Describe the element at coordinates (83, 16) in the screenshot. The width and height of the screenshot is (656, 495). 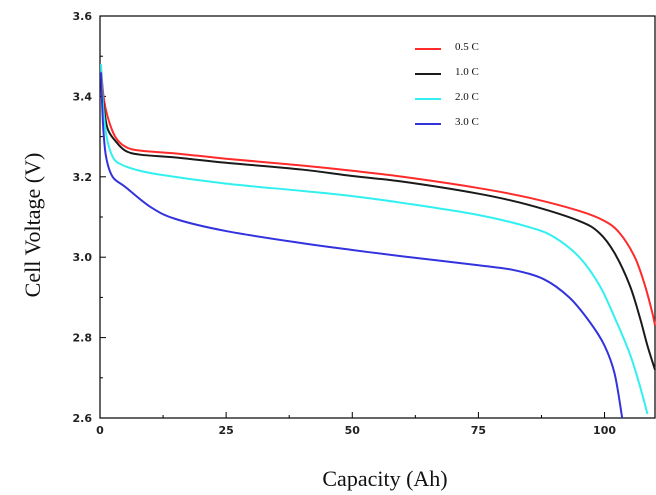
I see `y-tick-label: 3.6` at that location.